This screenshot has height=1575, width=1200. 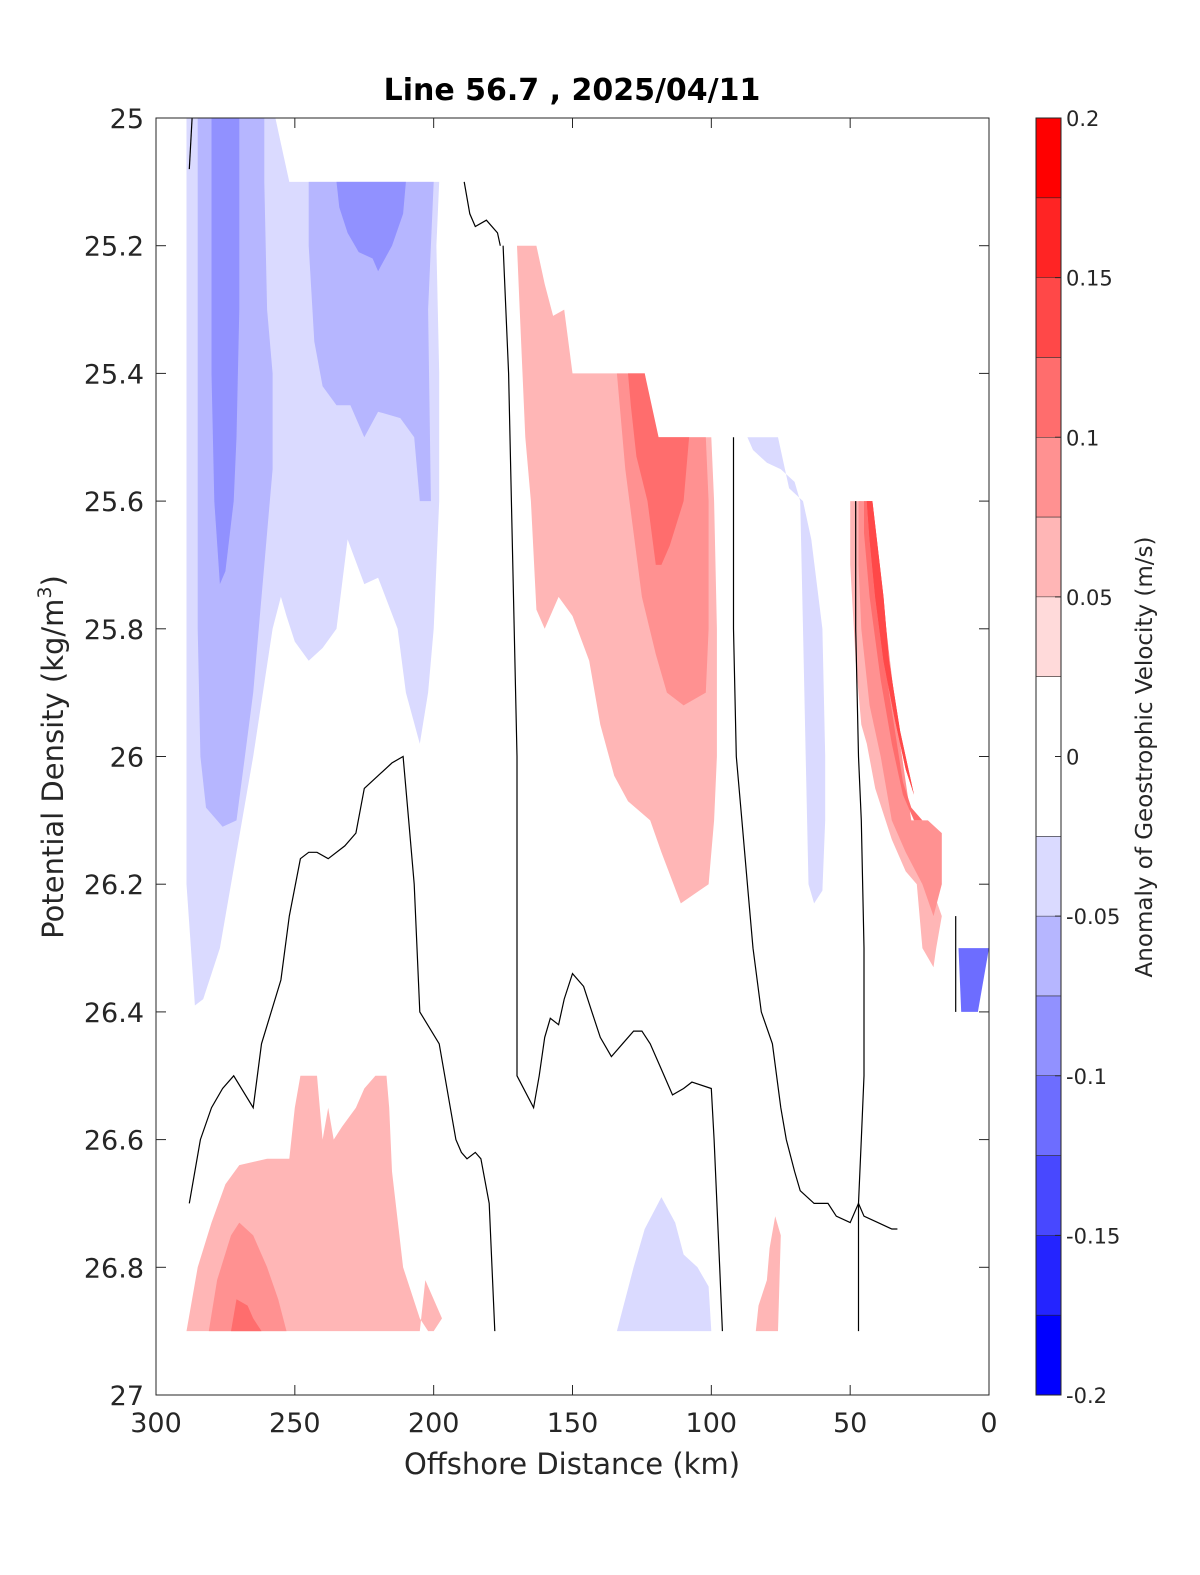 What do you see at coordinates (572, 90) in the screenshot?
I see `chart-title: Line 56.7 , 2025/04/11` at bounding box center [572, 90].